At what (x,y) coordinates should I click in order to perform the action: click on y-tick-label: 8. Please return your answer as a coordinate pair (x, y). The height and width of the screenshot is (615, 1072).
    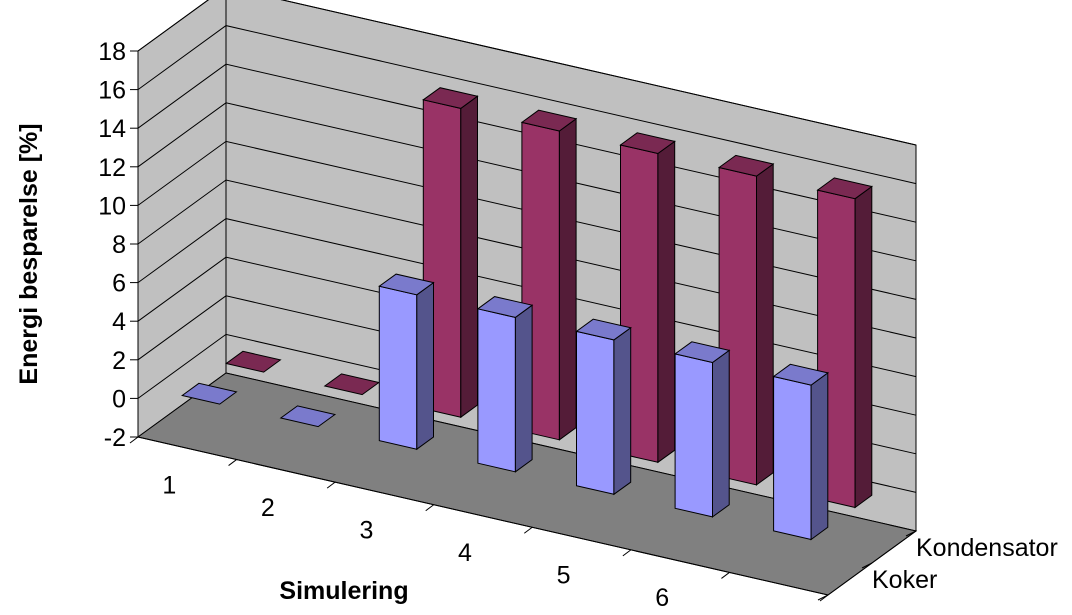
    Looking at the image, I should click on (119, 245).